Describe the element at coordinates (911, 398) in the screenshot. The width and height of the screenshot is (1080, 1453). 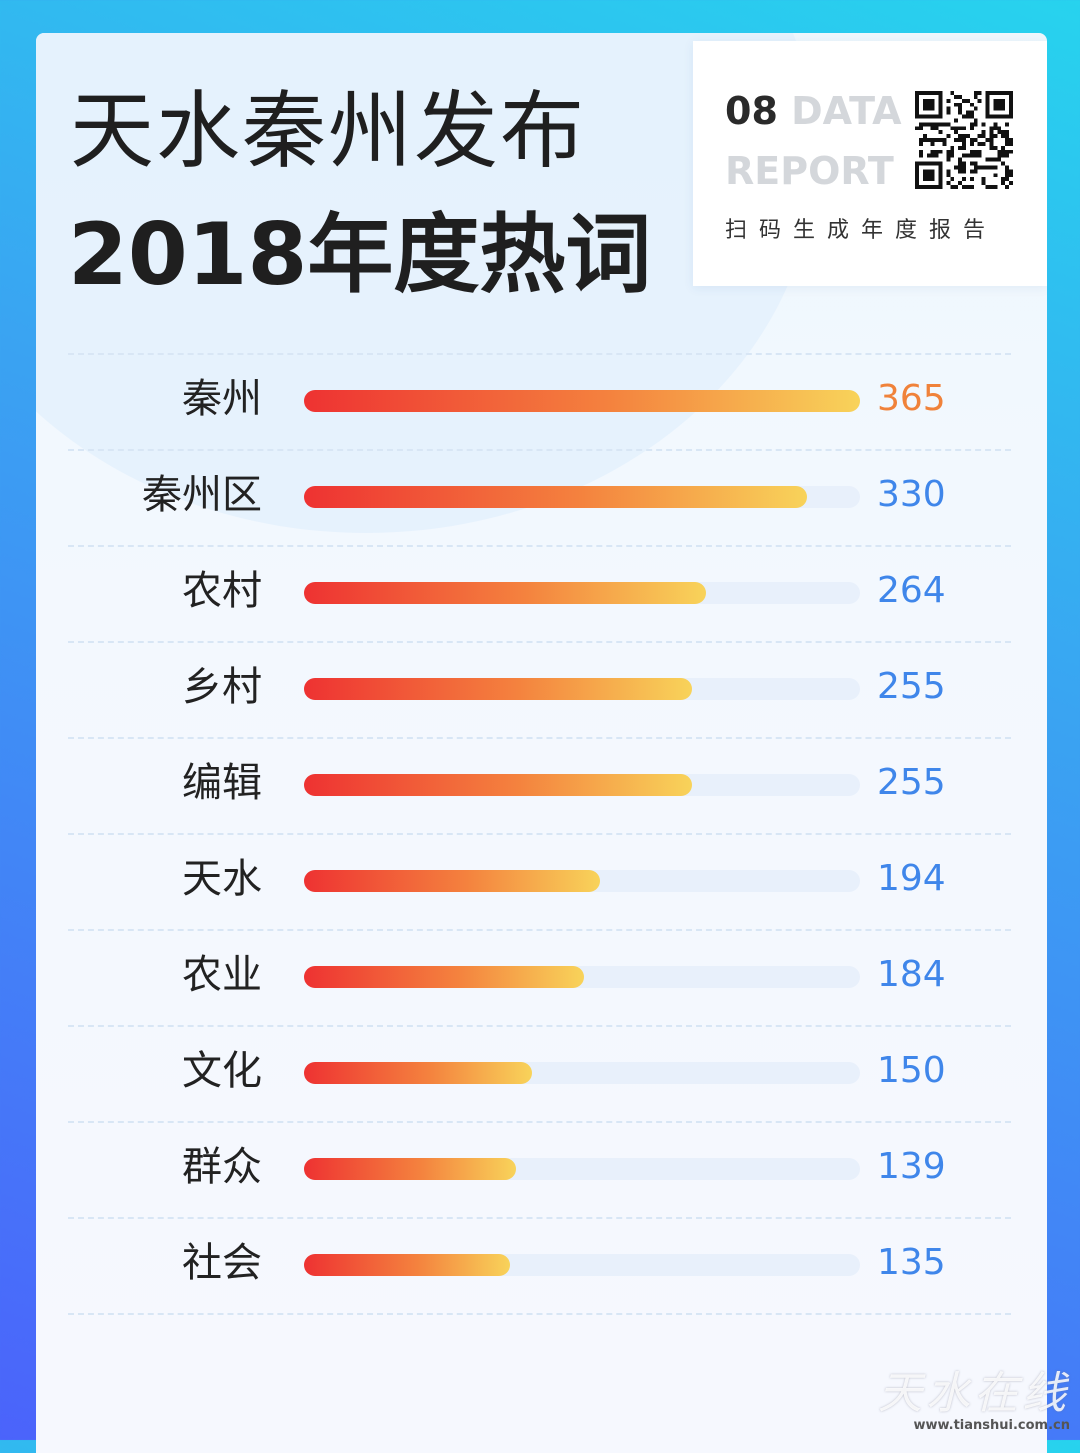
I see `bar-value-label: 365` at that location.